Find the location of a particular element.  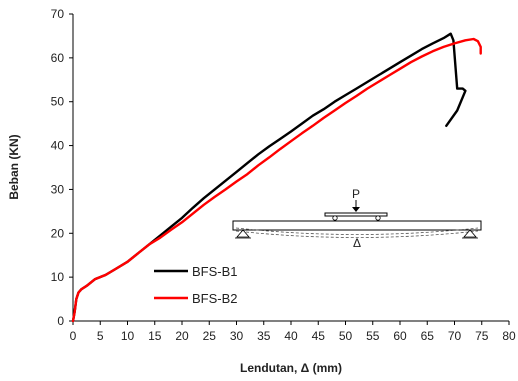

y-tick-label: 70 is located at coordinates (58, 14).